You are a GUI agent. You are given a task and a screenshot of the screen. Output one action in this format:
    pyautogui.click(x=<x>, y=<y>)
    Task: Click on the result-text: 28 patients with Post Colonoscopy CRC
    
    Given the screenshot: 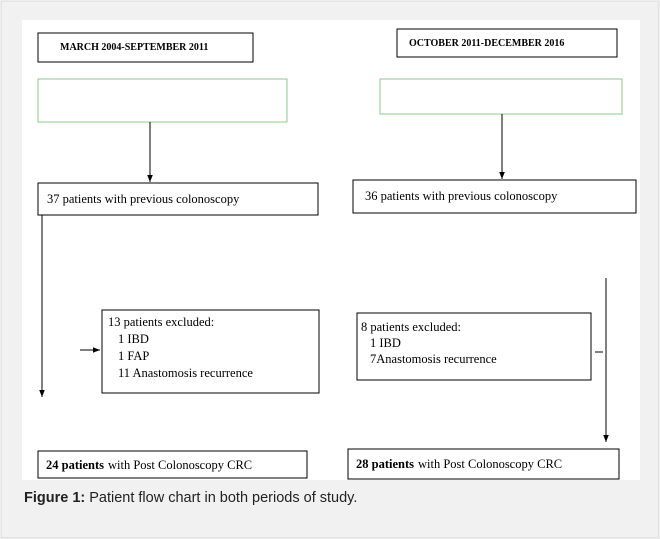 What is the action you would take?
    pyautogui.click(x=459, y=464)
    